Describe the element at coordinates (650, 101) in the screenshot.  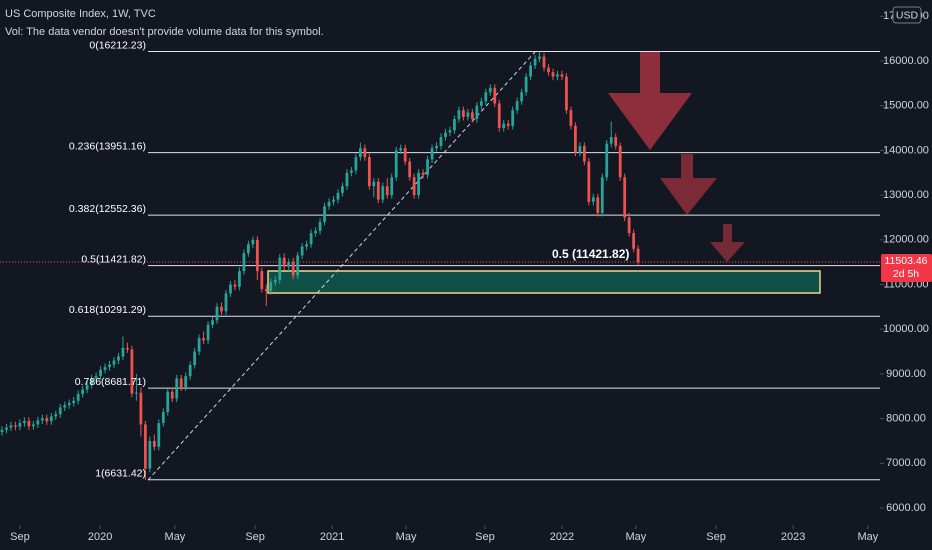
I see `down-arrow-large` at that location.